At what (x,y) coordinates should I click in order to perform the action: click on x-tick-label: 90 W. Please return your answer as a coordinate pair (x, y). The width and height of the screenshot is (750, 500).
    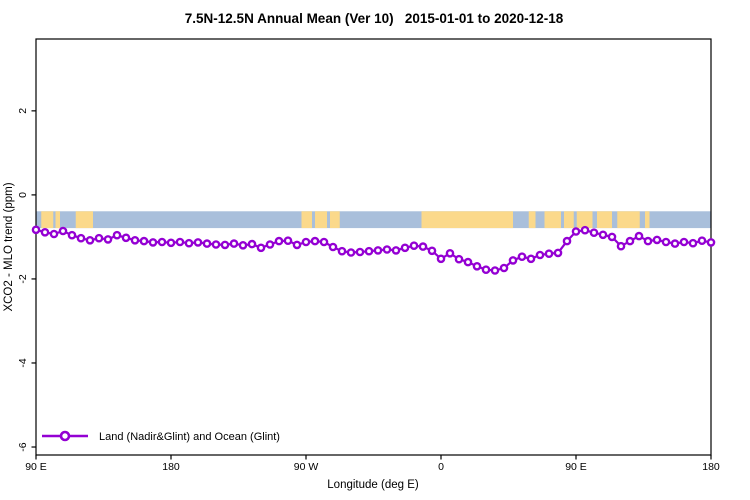
    Looking at the image, I should click on (306, 467).